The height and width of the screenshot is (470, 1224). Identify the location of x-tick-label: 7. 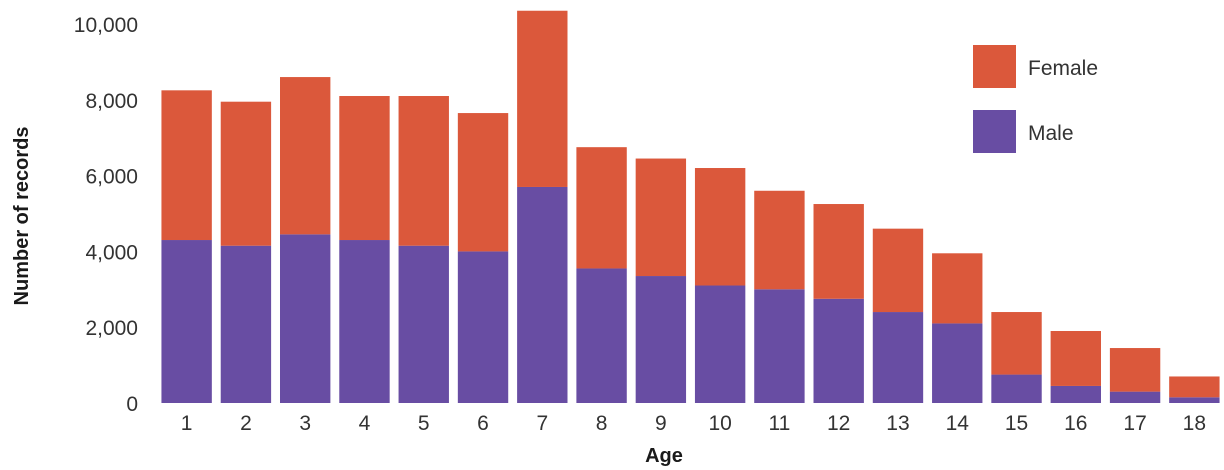
(542, 423).